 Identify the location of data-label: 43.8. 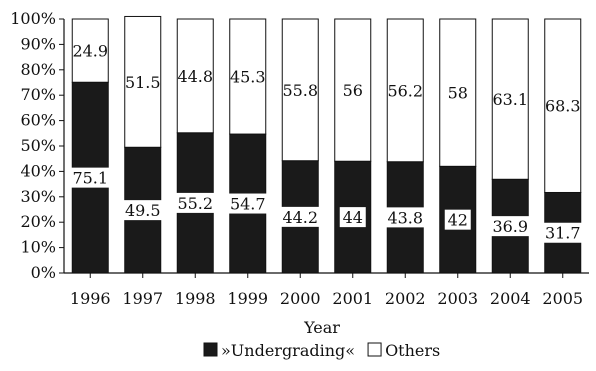
(405, 217).